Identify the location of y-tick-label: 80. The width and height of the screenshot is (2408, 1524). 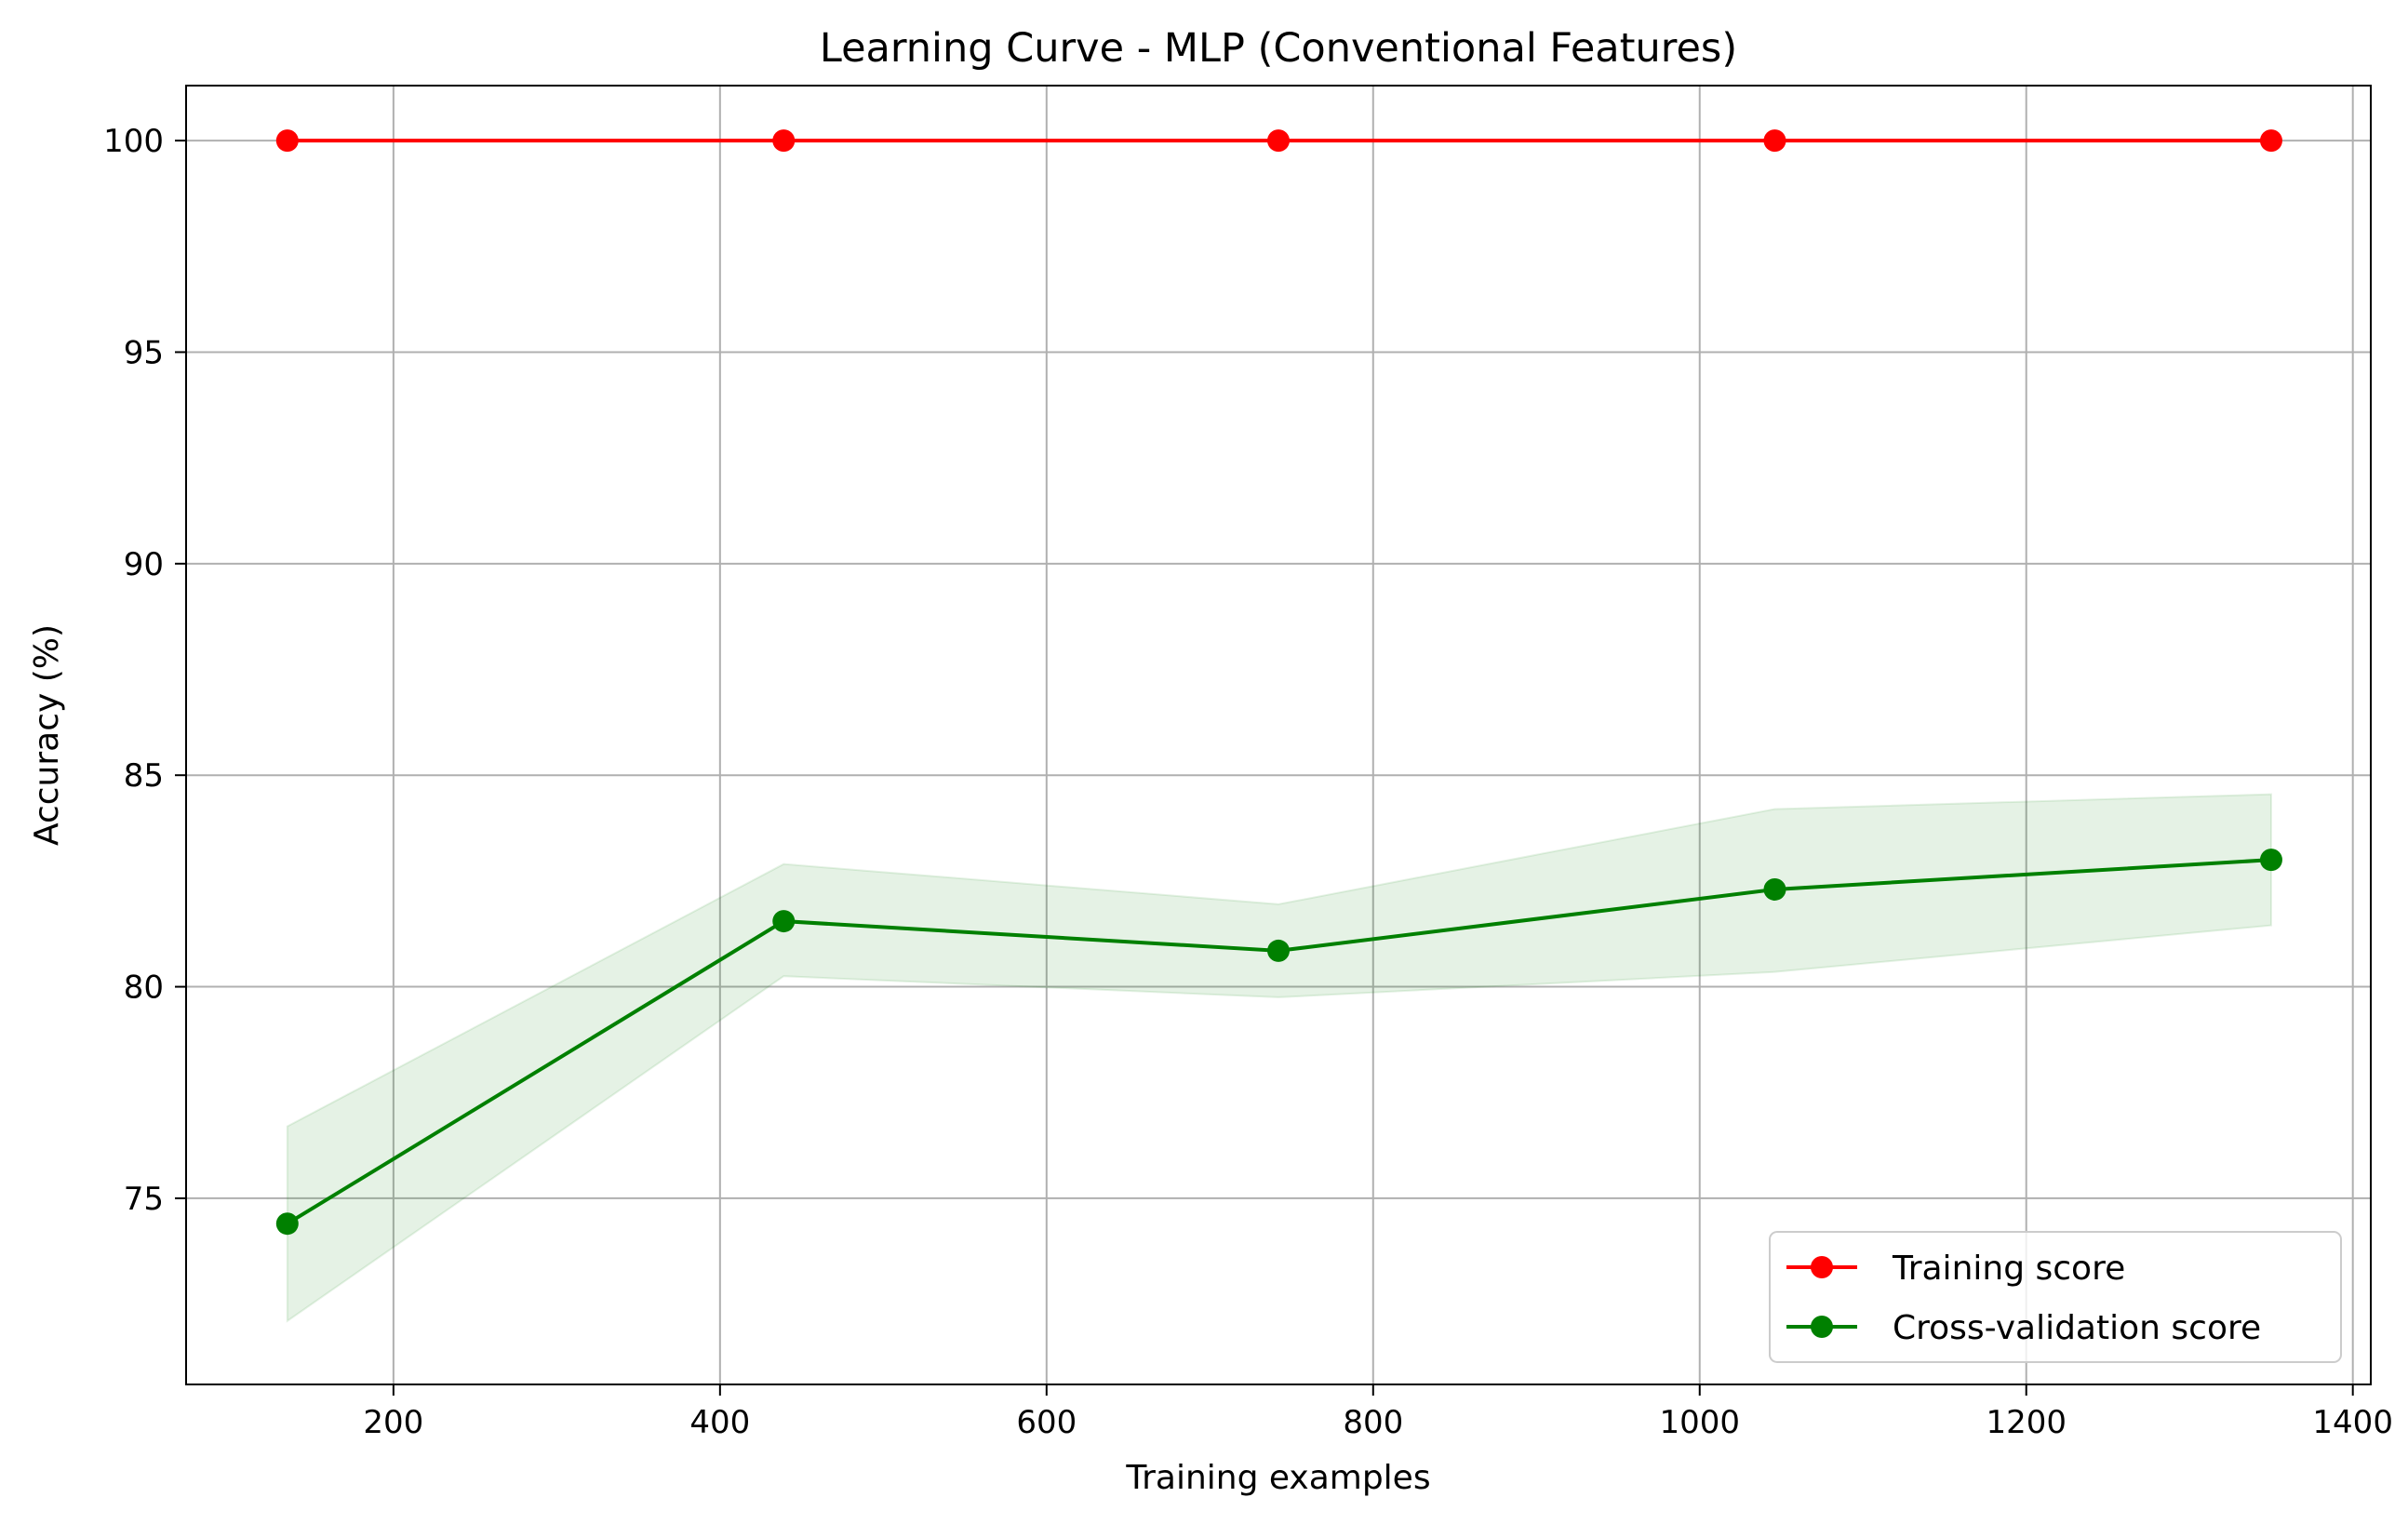
(144, 988).